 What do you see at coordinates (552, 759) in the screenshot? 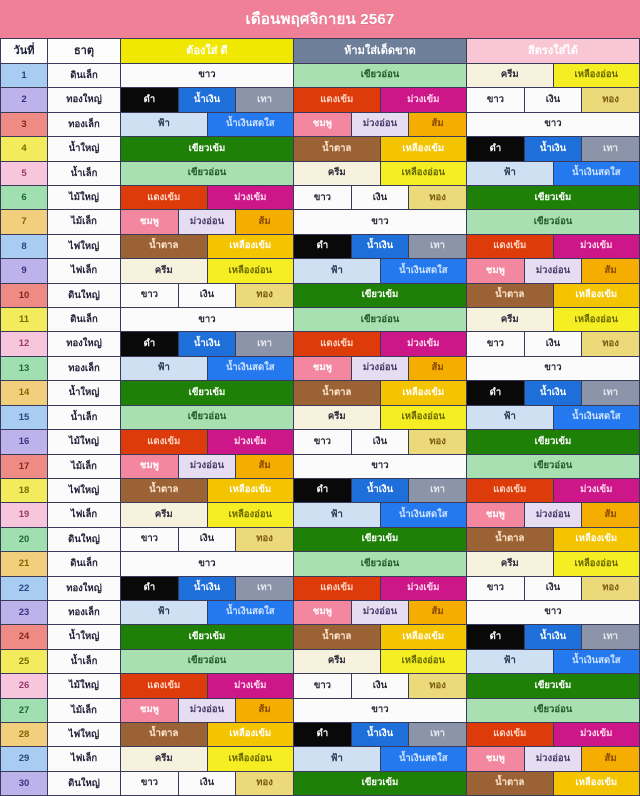
I see `color-swatch: ม่วงอ่อน` at bounding box center [552, 759].